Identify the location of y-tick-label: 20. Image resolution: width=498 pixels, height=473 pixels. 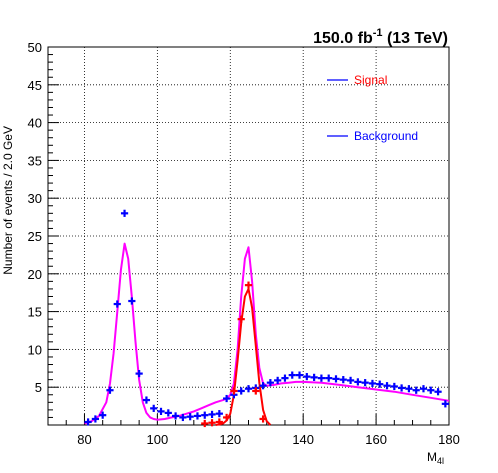
(35, 274).